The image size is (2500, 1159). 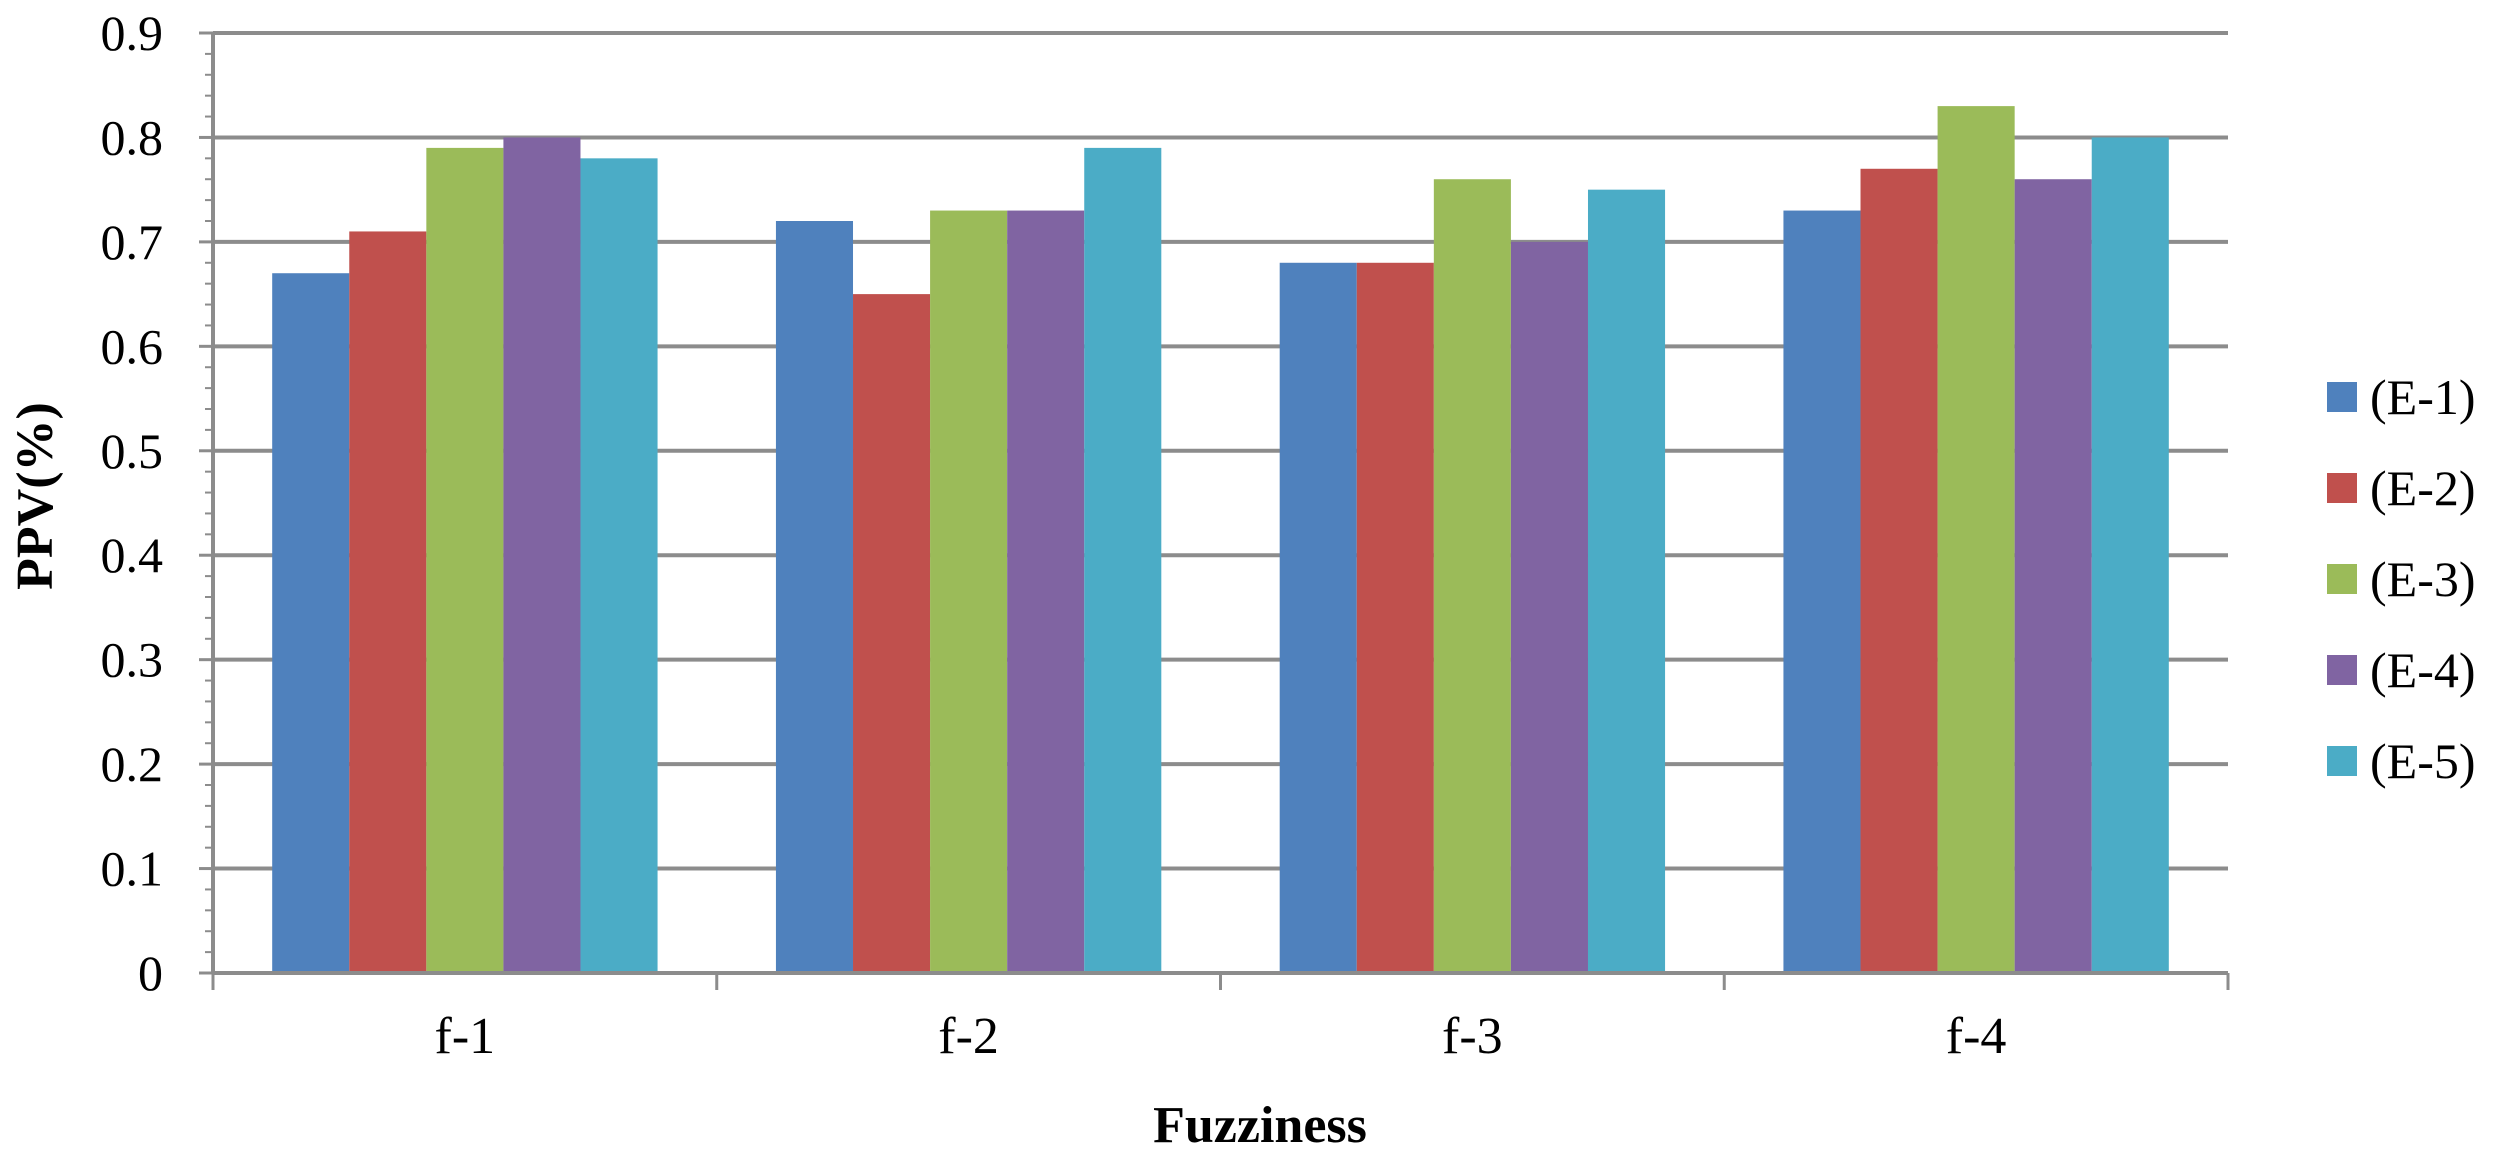 What do you see at coordinates (2423, 761) in the screenshot?
I see `legend-label: (E-5)` at bounding box center [2423, 761].